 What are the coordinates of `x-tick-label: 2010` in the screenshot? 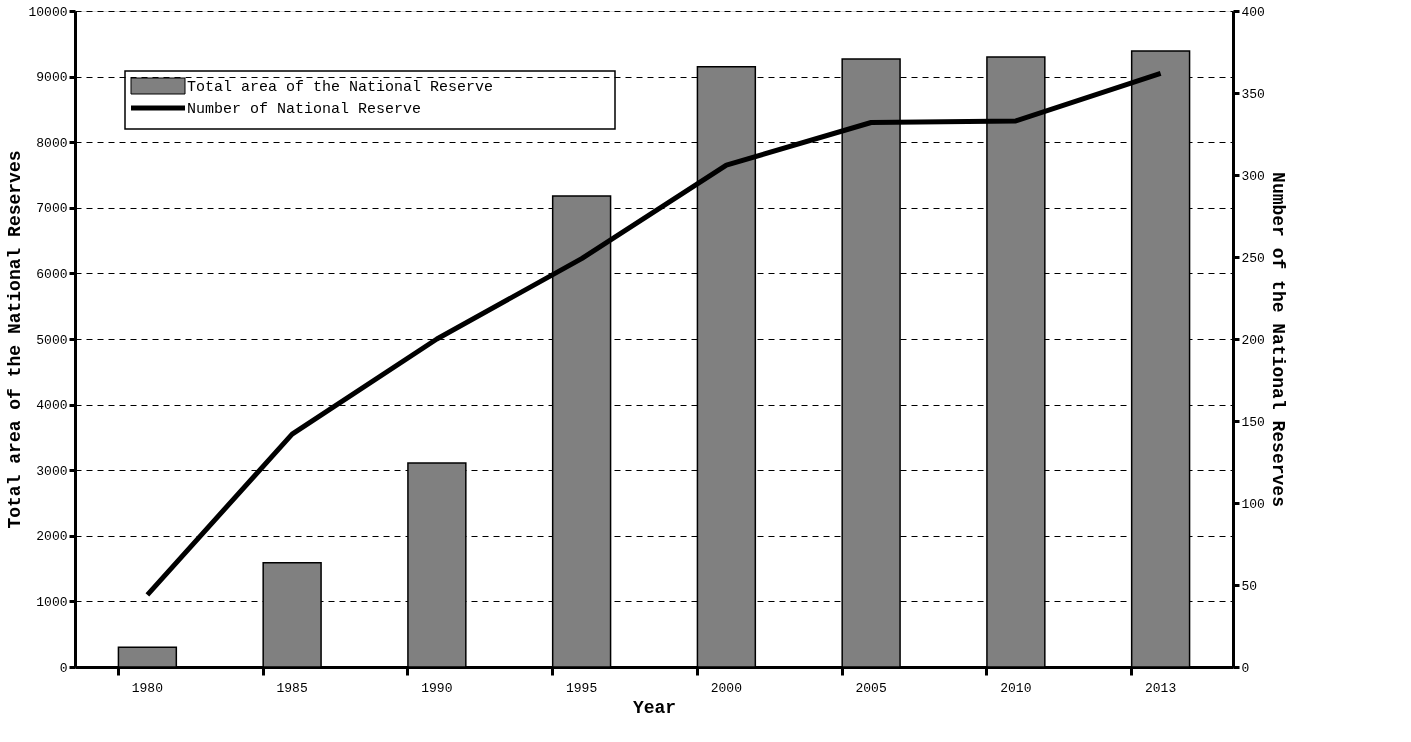 It's located at (1016, 688).